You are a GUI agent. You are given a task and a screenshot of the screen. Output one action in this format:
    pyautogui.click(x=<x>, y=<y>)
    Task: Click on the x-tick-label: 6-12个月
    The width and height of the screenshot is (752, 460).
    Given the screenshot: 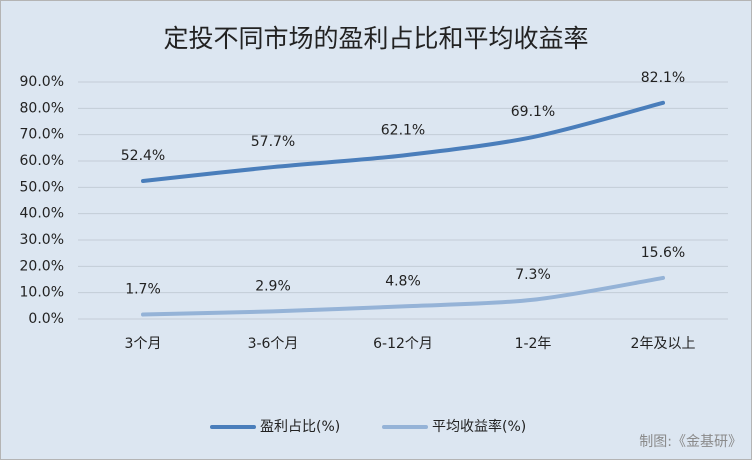 What is the action you would take?
    pyautogui.click(x=403, y=344)
    